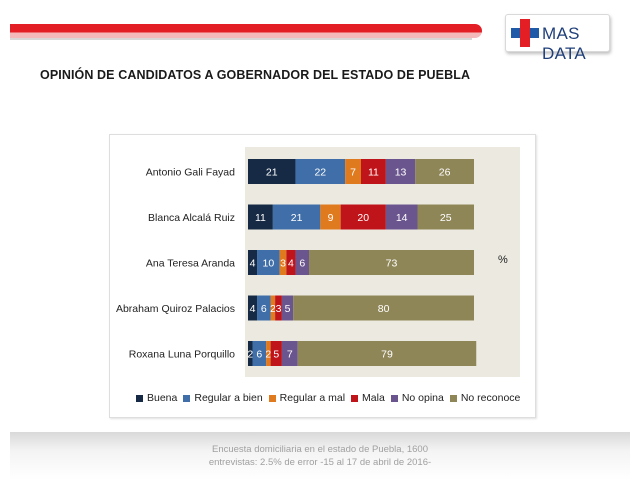 This screenshot has height=480, width=640. I want to click on data-label: 13, so click(401, 173).